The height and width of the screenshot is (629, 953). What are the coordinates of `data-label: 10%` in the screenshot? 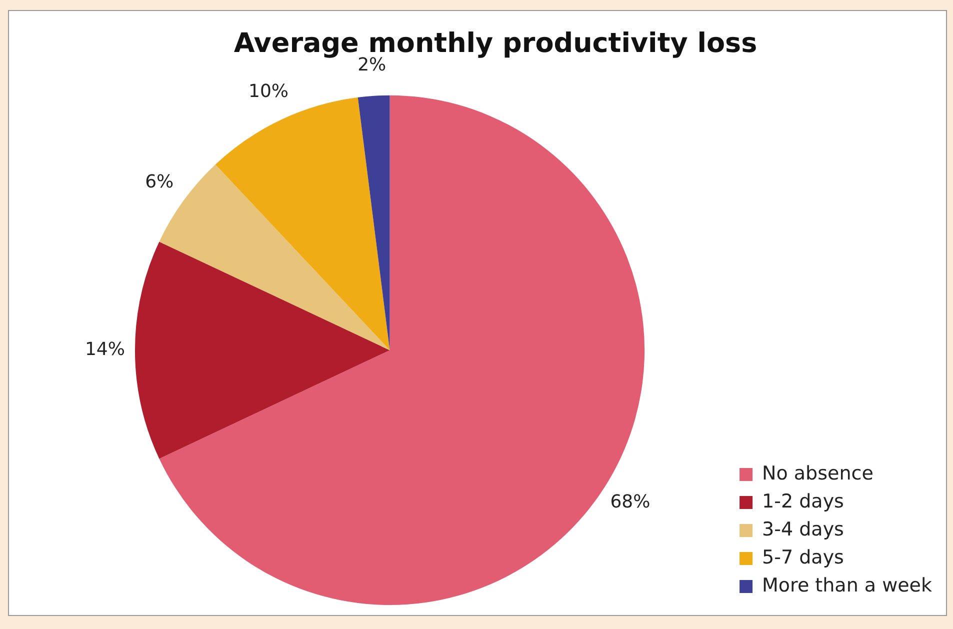 It's located at (268, 91).